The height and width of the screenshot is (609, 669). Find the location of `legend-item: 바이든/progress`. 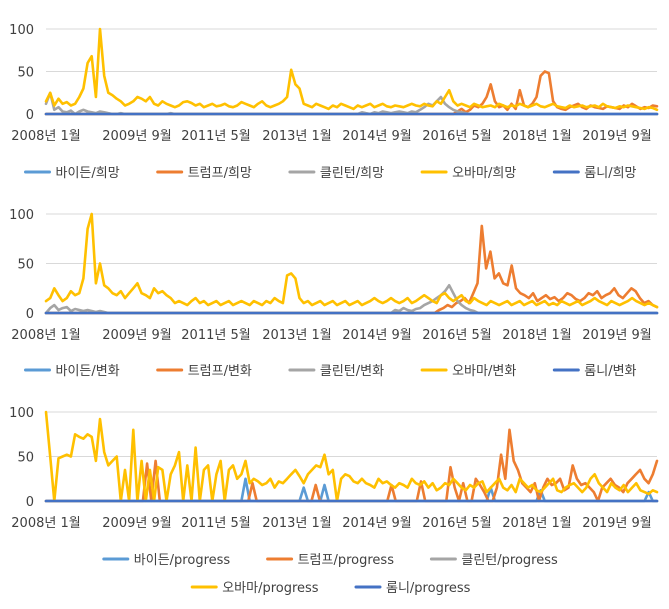

legend-item: 바이든/progress is located at coordinates (166, 560).